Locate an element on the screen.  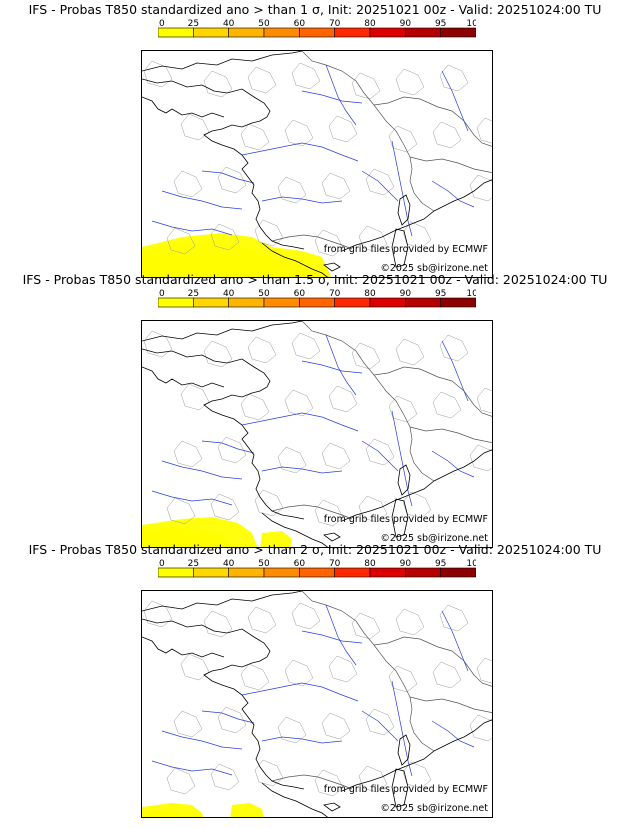
colorbar-tick-label: 90 is located at coordinates (406, 564).